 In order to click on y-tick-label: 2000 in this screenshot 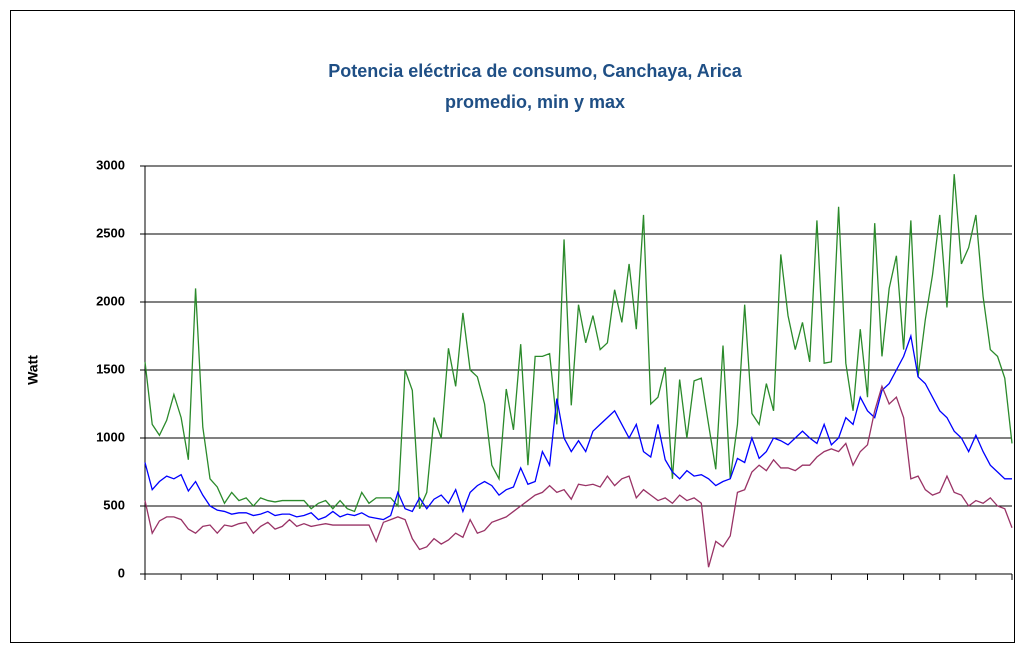, I will do `click(110, 300)`.